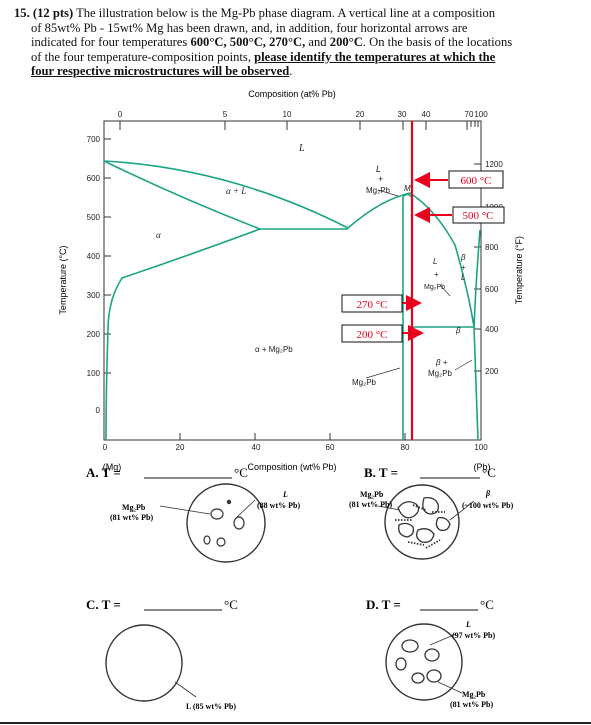  I want to click on left-tick-400: 400, so click(94, 256).